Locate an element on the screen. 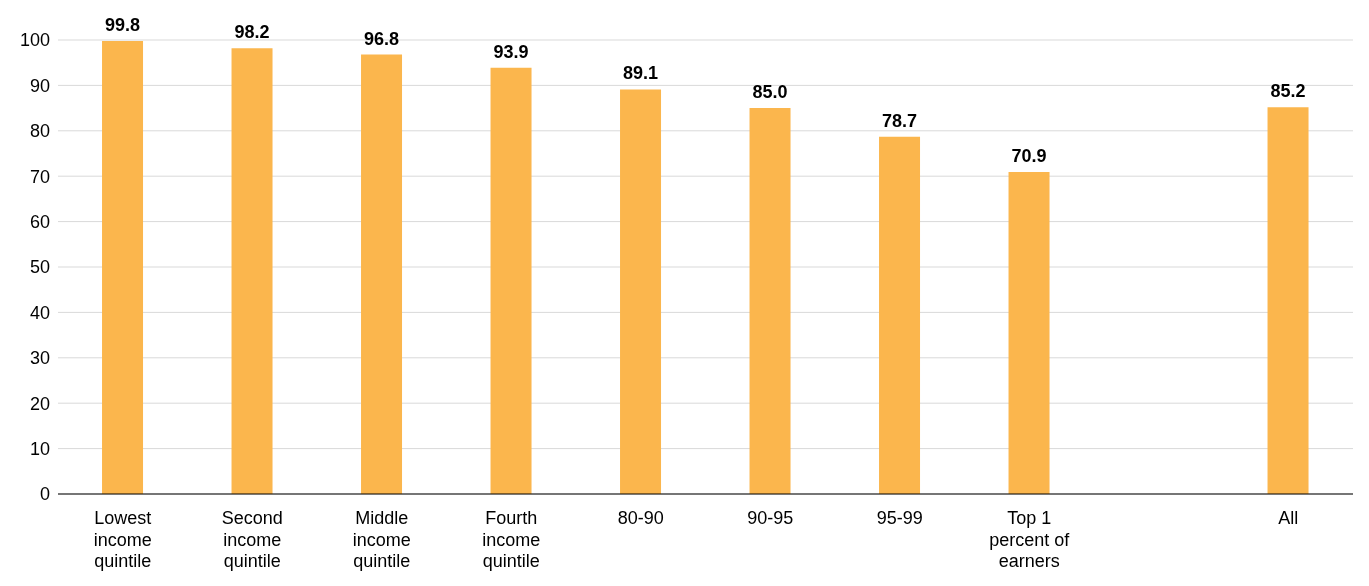  x-tick-label: All is located at coordinates (1288, 518).